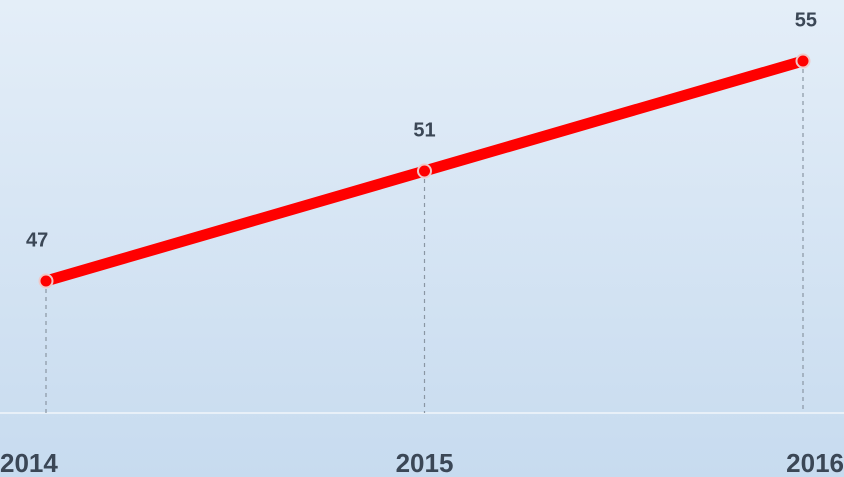  I want to click on data-label: 51, so click(424, 130).